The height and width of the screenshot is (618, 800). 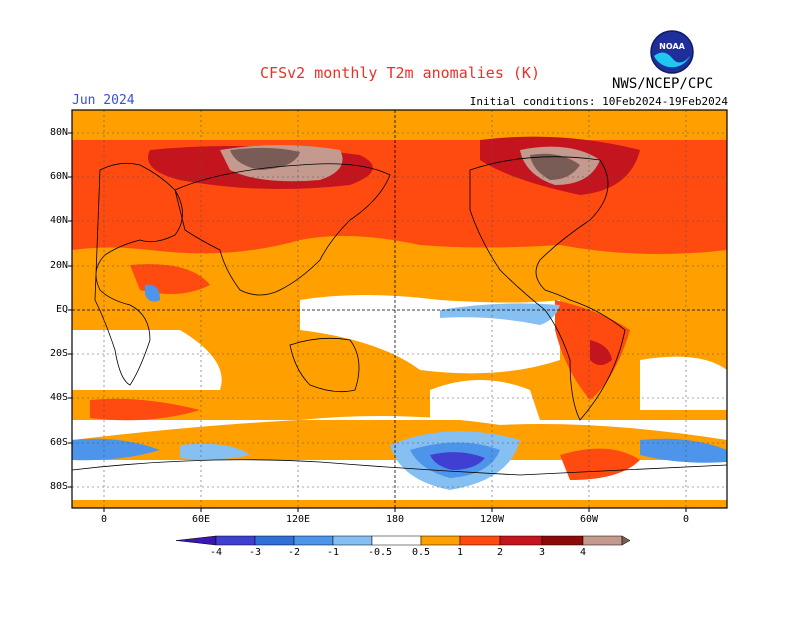 I want to click on lon-label-0-west: 0, so click(x=104, y=519).